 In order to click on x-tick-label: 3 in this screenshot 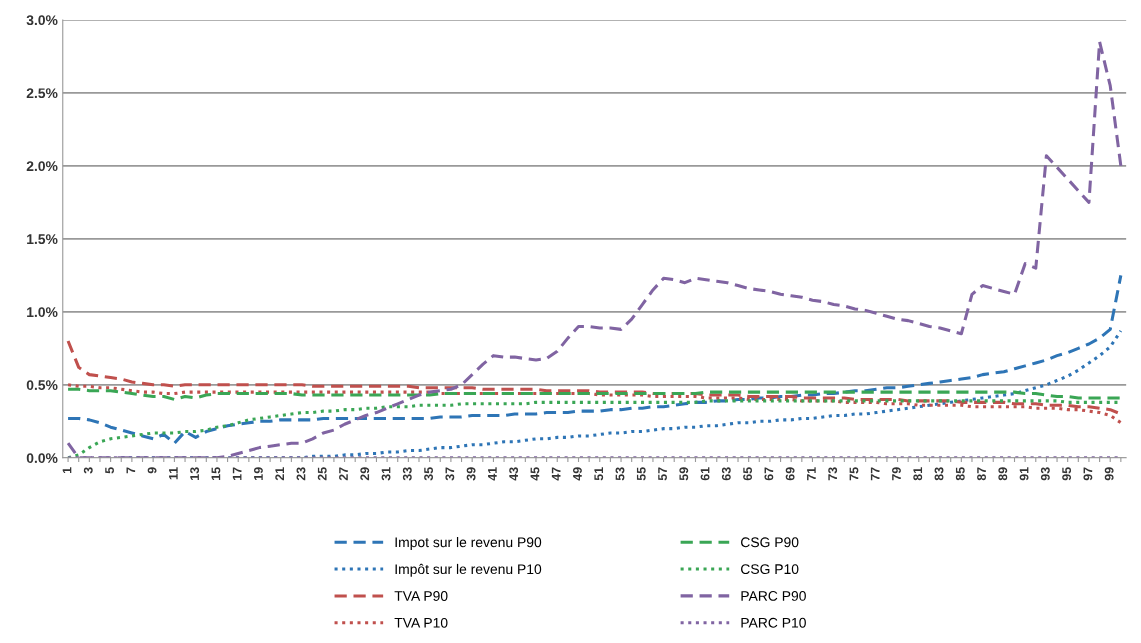, I will do `click(88, 470)`.